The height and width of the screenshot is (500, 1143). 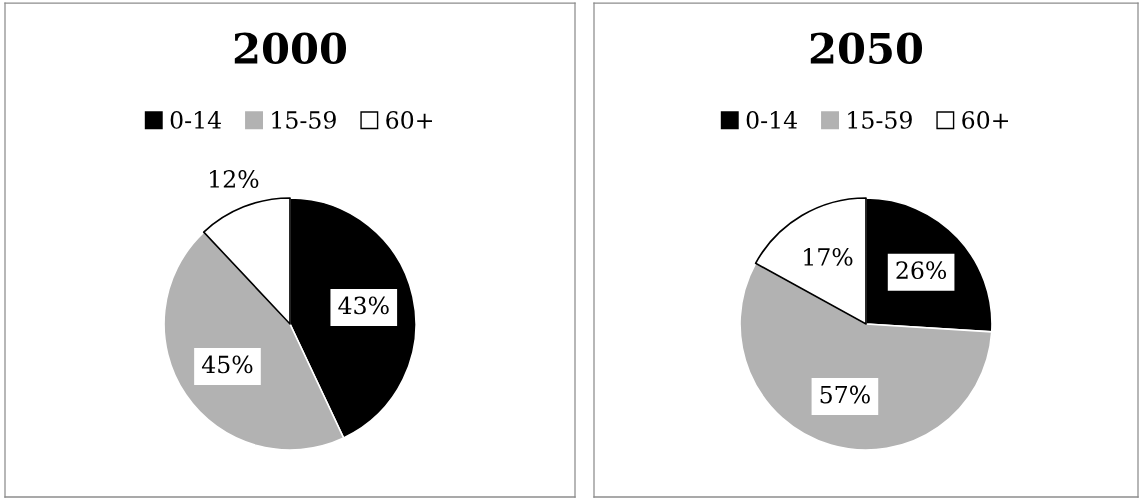 I want to click on chart-title: 2050, so click(x=866, y=48).